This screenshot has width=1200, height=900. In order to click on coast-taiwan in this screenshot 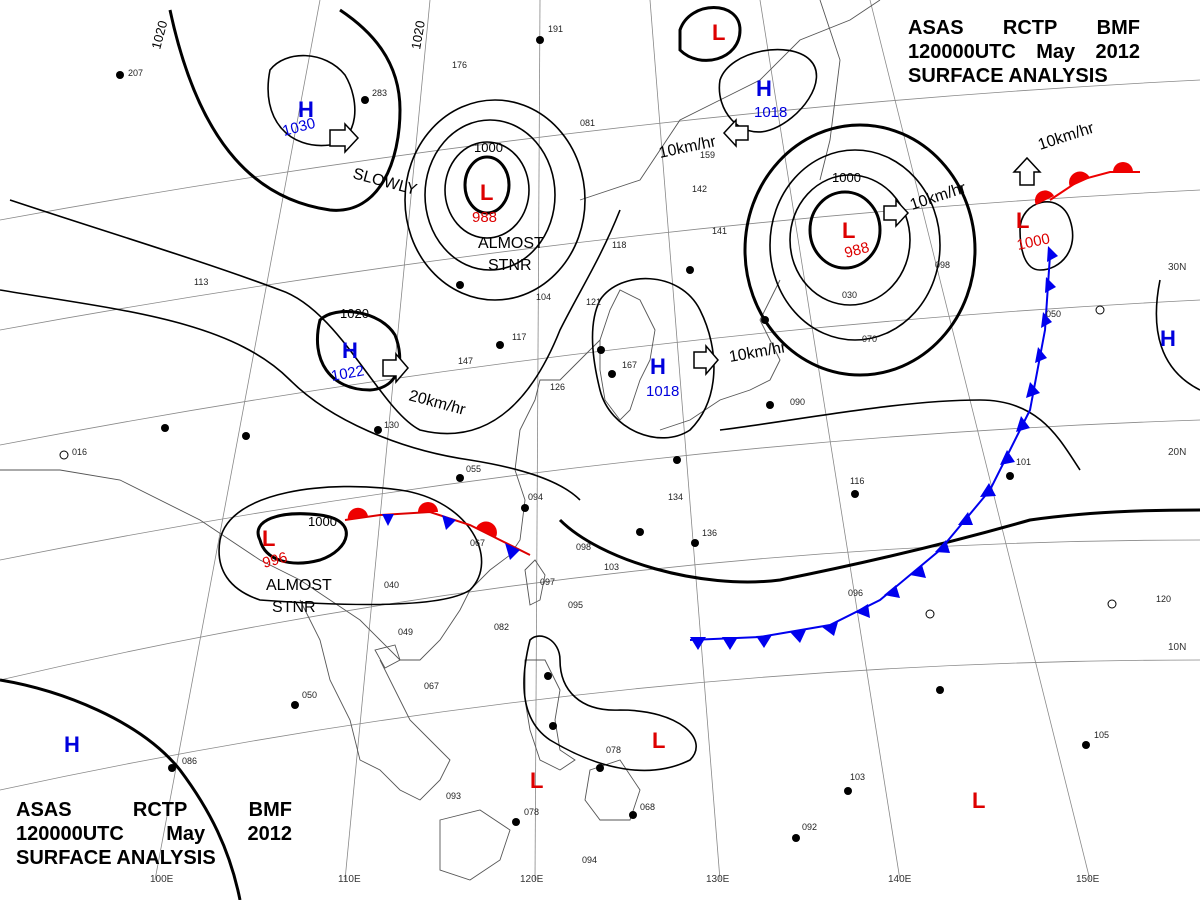, I will do `click(535, 582)`.